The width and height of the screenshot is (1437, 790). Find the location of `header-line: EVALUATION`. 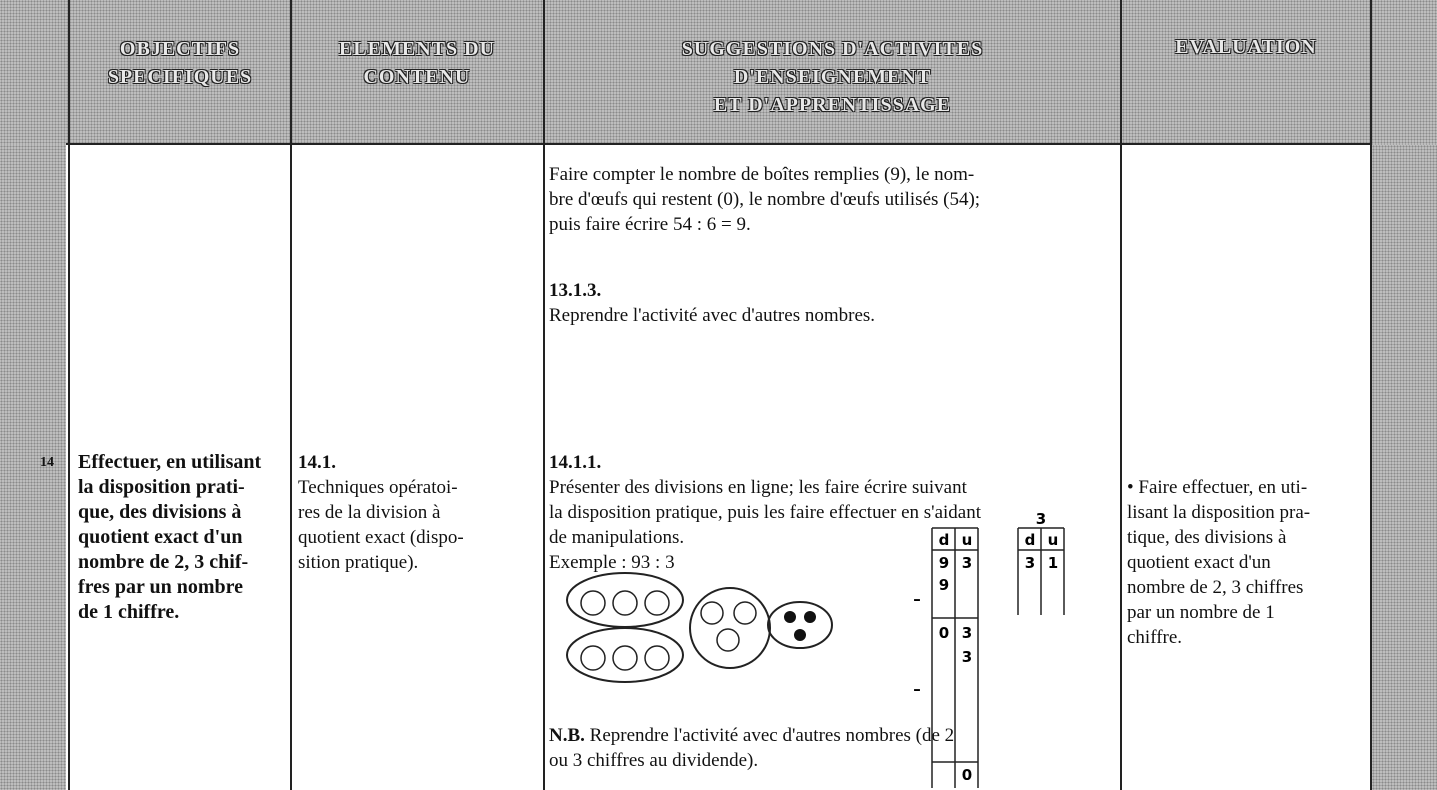

header-line: EVALUATION is located at coordinates (1246, 47).